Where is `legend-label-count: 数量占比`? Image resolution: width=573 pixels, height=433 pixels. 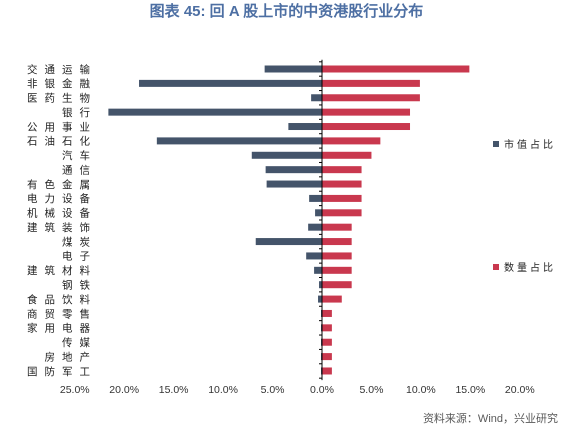 legend-label-count: 数量占比 is located at coordinates (530, 267).